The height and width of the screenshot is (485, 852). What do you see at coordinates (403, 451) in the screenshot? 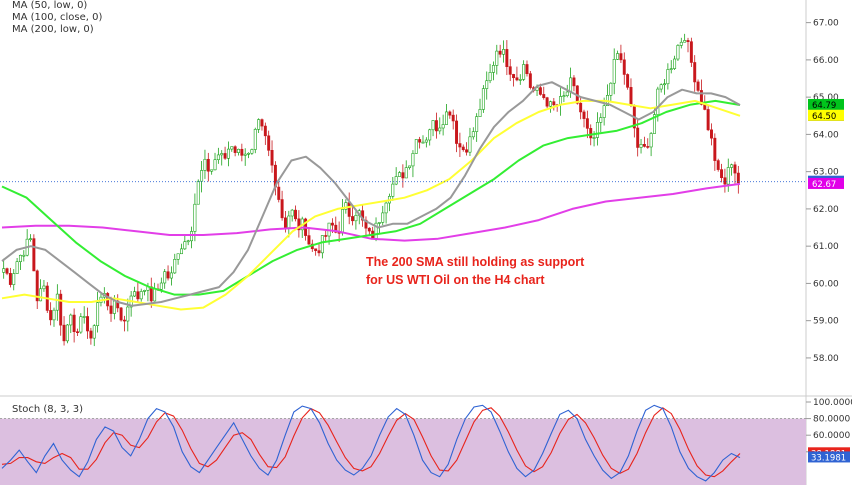
I see `stochastic-band` at bounding box center [403, 451].